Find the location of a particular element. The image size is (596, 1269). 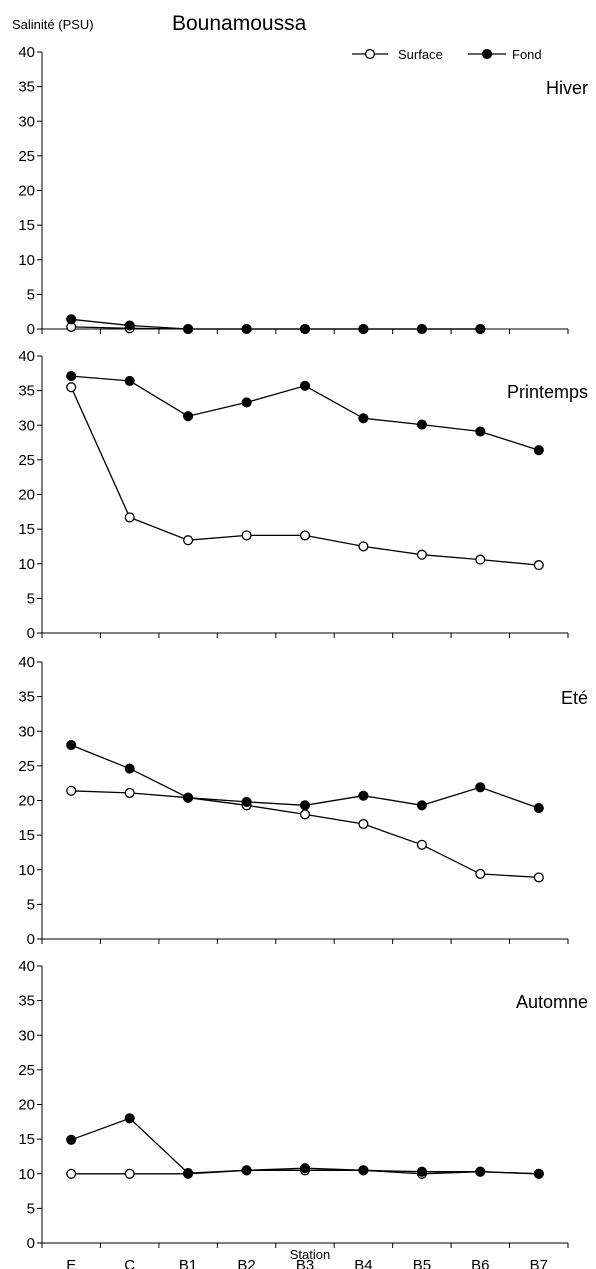

y-axis-label: Salinité (PSU) is located at coordinates (53, 24).